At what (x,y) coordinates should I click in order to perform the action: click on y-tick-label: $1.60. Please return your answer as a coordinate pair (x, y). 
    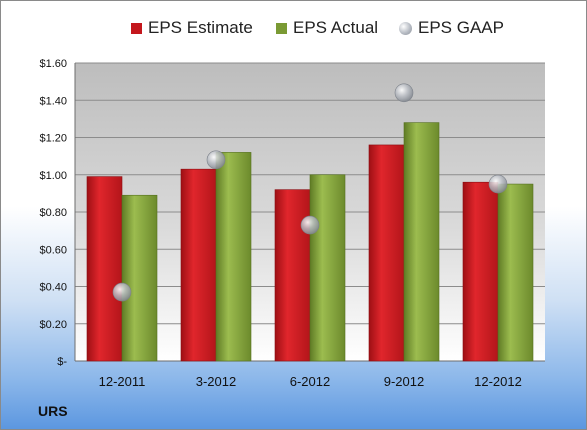
    Looking at the image, I should click on (53, 64).